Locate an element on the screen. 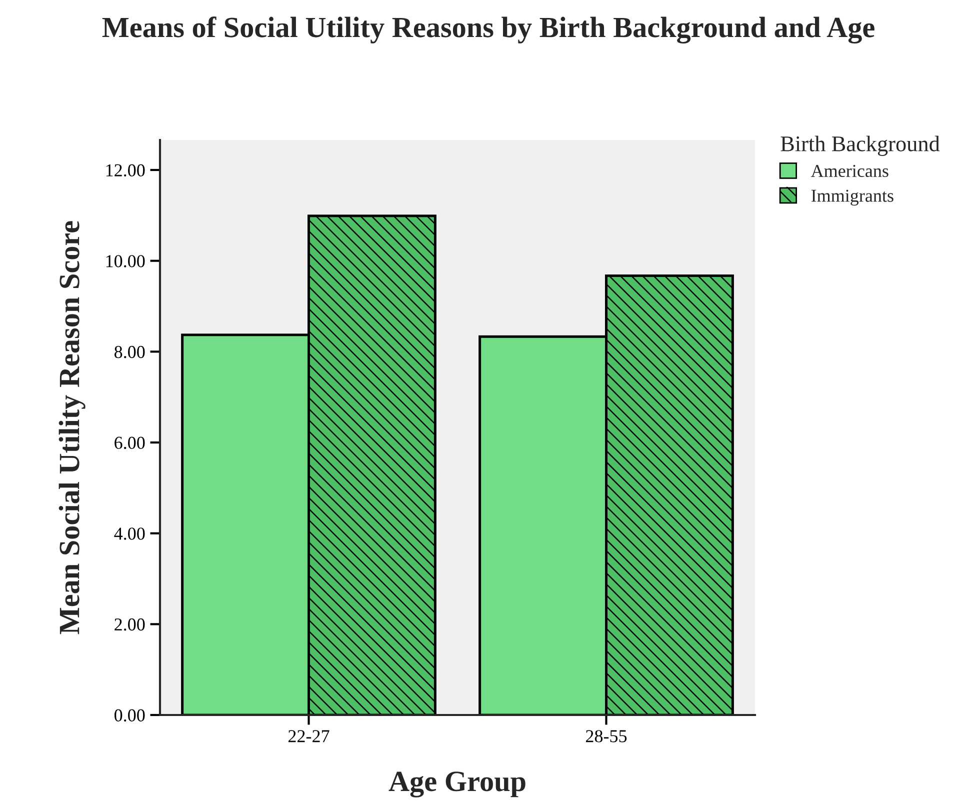  legend-title: Birth Background is located at coordinates (860, 146).